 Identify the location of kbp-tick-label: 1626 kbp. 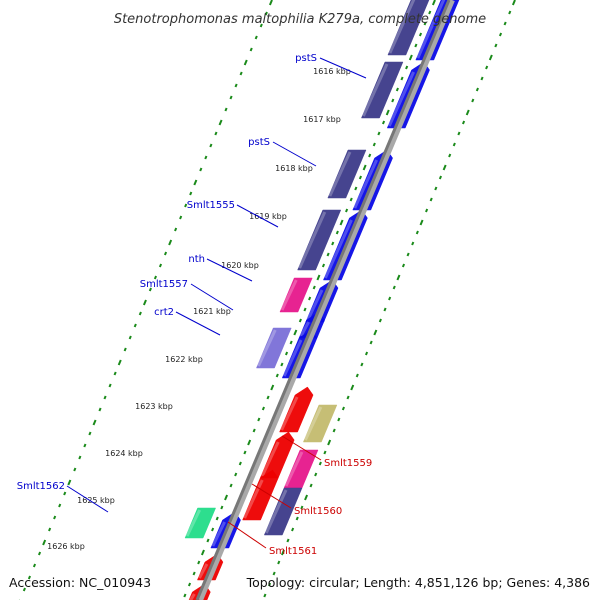
(66, 546).